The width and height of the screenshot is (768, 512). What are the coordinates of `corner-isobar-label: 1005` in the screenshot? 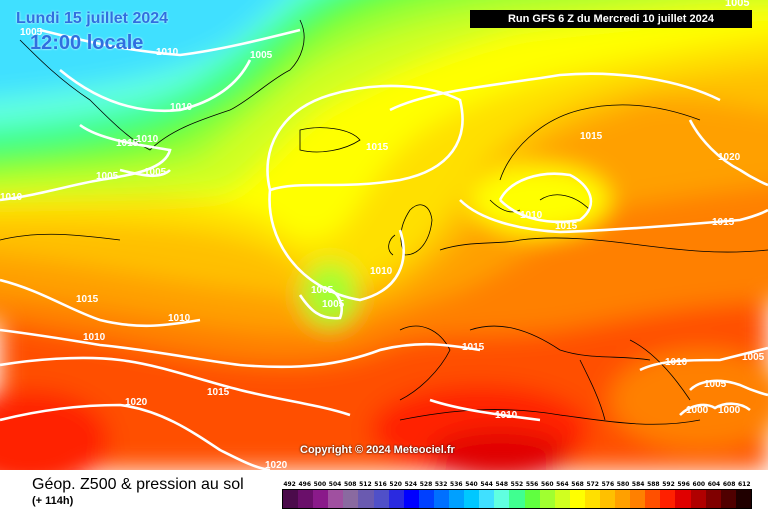 It's located at (737, 4).